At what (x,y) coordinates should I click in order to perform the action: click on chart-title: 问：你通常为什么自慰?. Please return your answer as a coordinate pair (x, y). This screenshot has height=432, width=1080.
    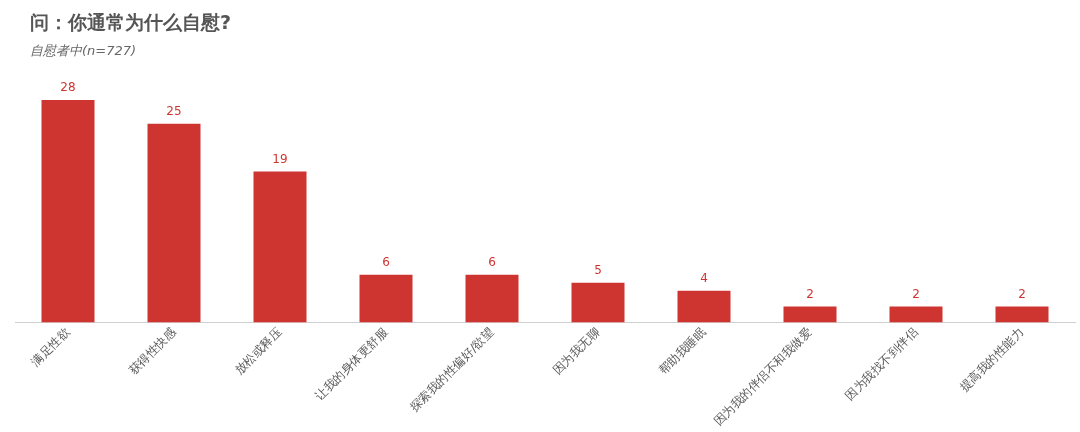
    Looking at the image, I should click on (131, 22).